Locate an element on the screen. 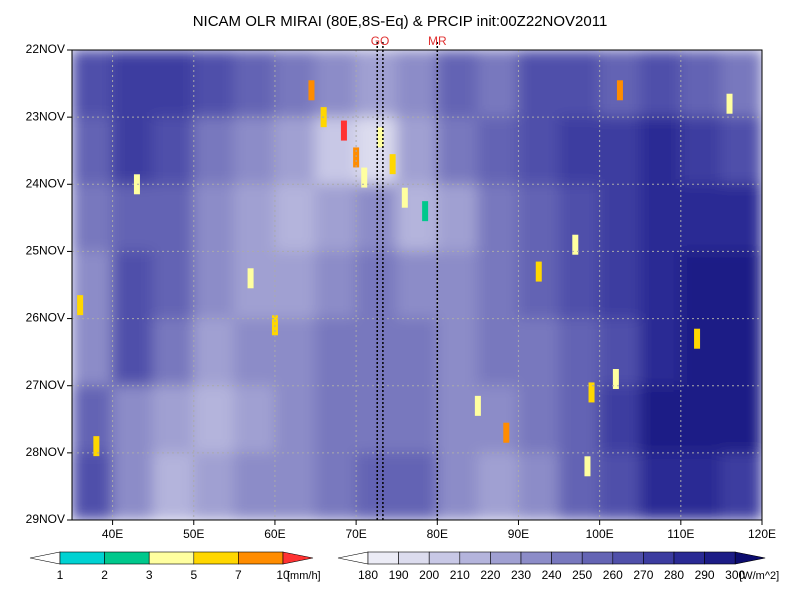  colorbar-label: 290 is located at coordinates (705, 575).